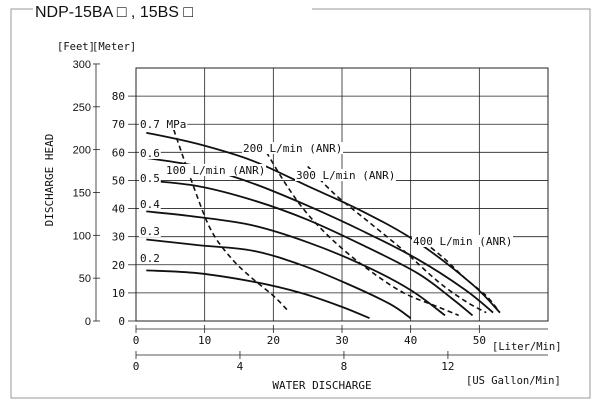 This screenshot has width=598, height=406. I want to click on y-tick-label-feet: 300, so click(82, 65).